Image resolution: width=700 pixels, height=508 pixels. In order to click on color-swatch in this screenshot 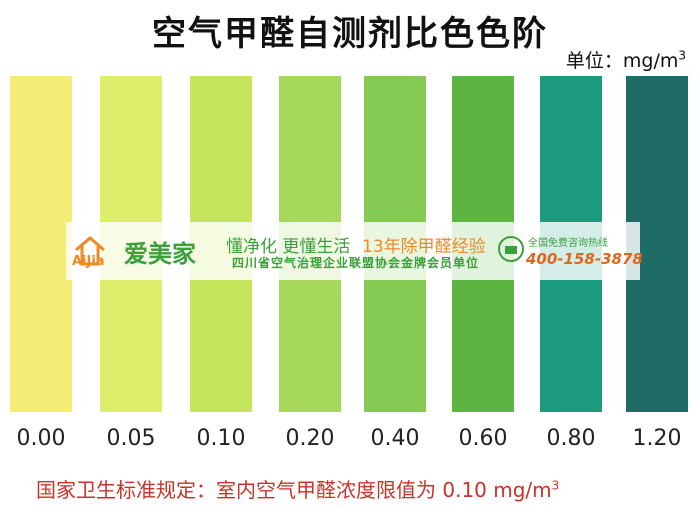, I will do `click(41, 244)`.